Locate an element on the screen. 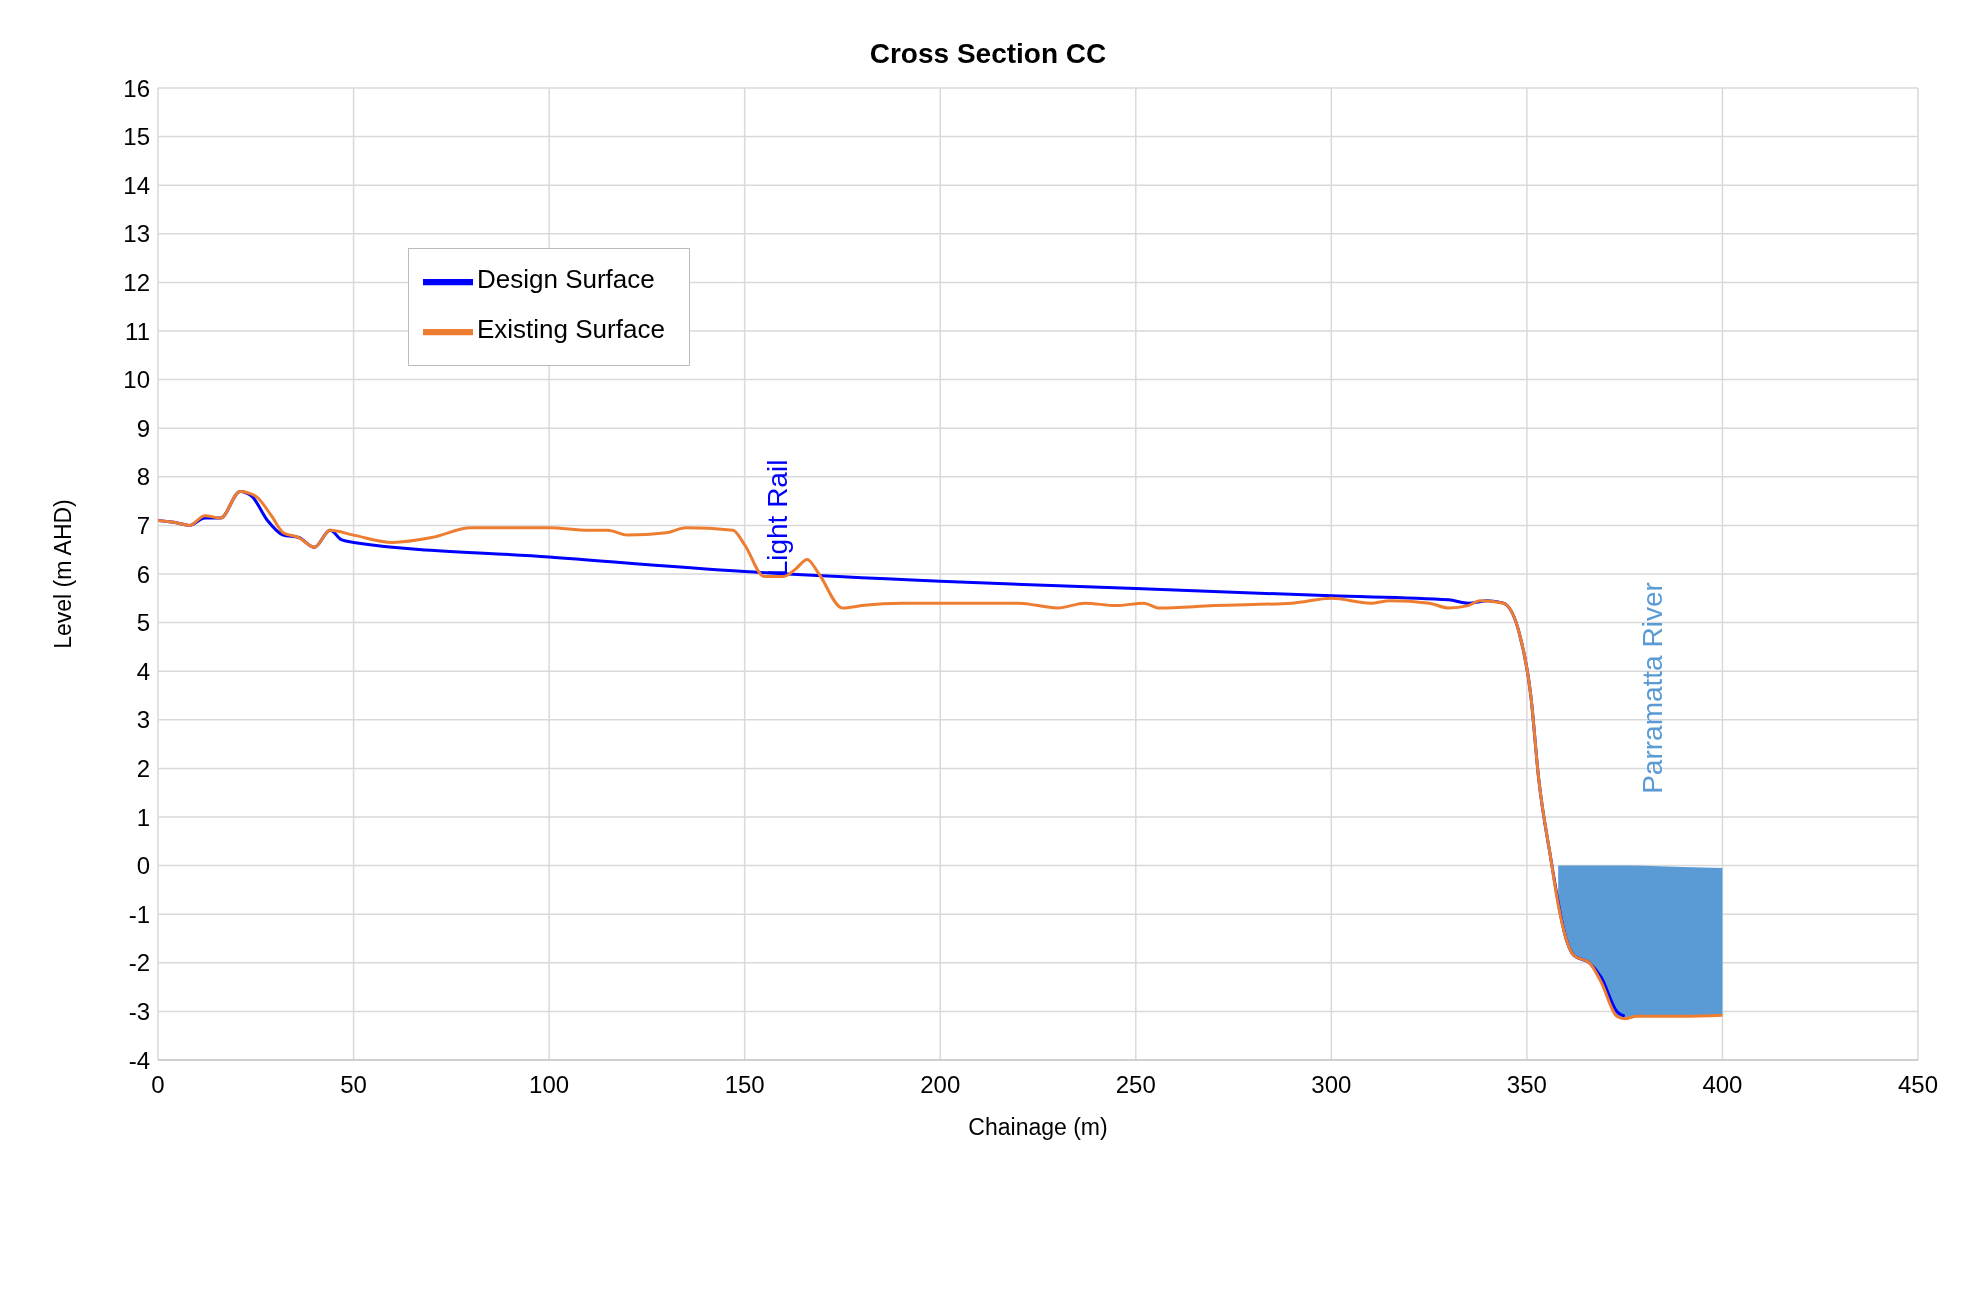 The image size is (1986, 1298). y-tick-label: 1 is located at coordinates (143, 817).